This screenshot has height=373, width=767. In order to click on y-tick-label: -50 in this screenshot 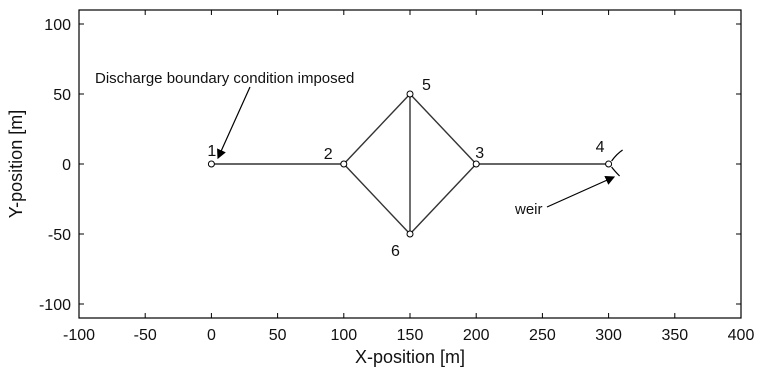, I will do `click(59, 235)`.